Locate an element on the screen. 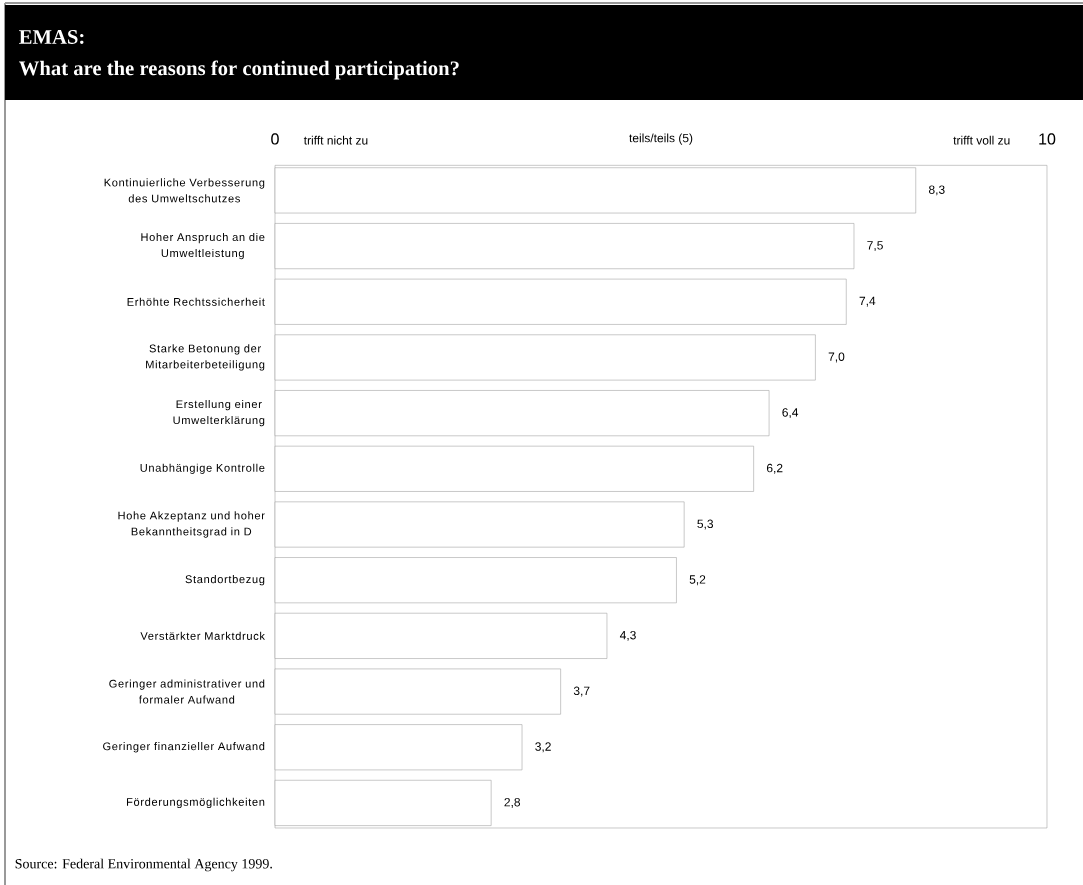  data-label: 4,3 is located at coordinates (627, 635).